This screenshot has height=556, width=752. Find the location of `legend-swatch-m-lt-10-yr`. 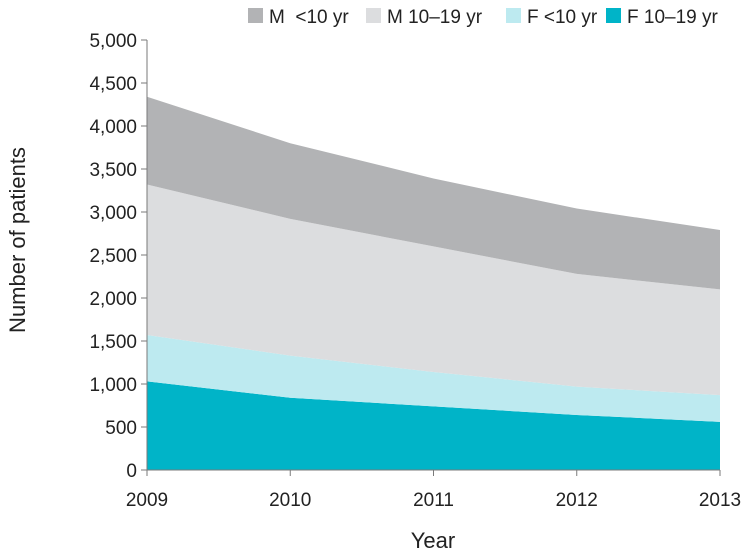

legend-swatch-m-lt-10-yr is located at coordinates (255, 15).